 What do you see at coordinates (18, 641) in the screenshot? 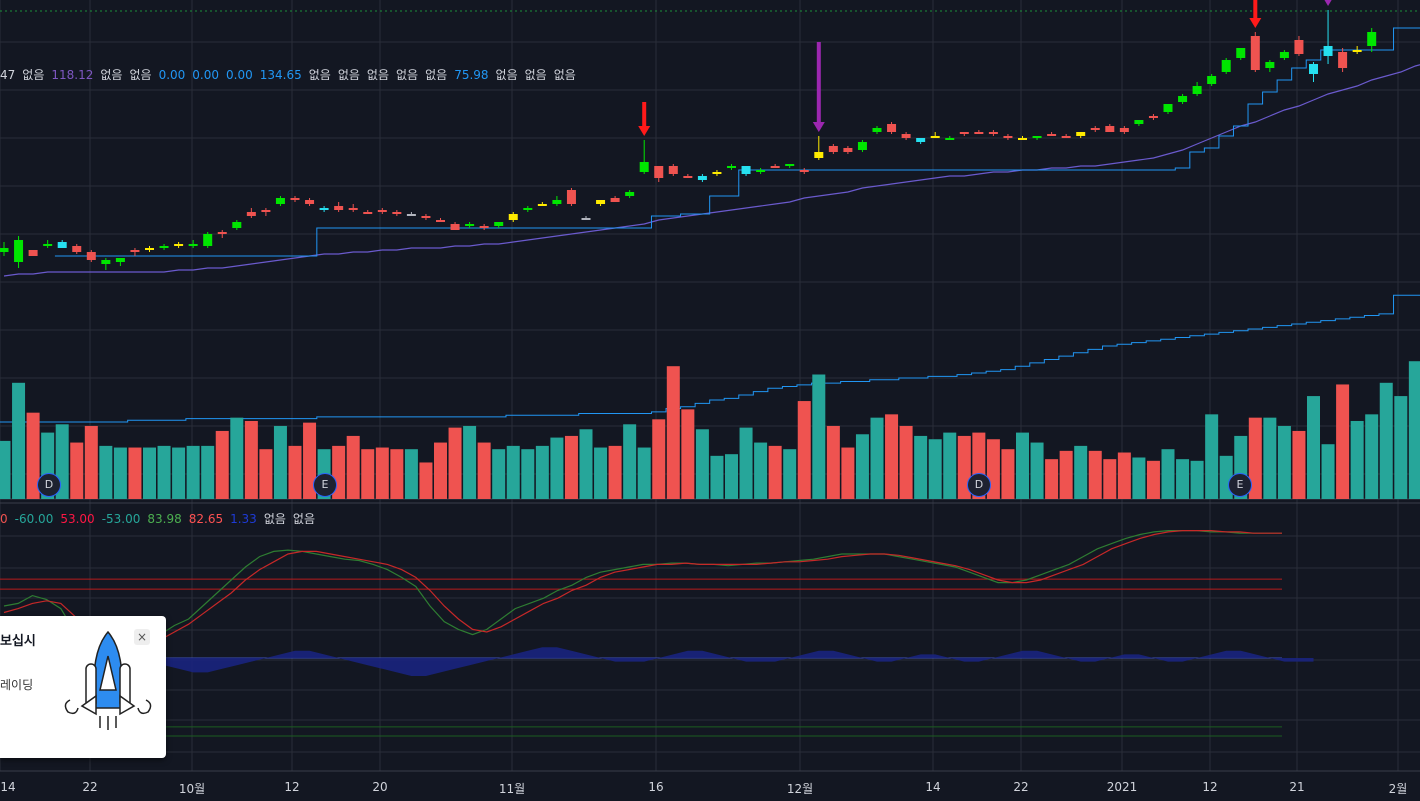
I see `popup-title: 보십시` at bounding box center [18, 641].